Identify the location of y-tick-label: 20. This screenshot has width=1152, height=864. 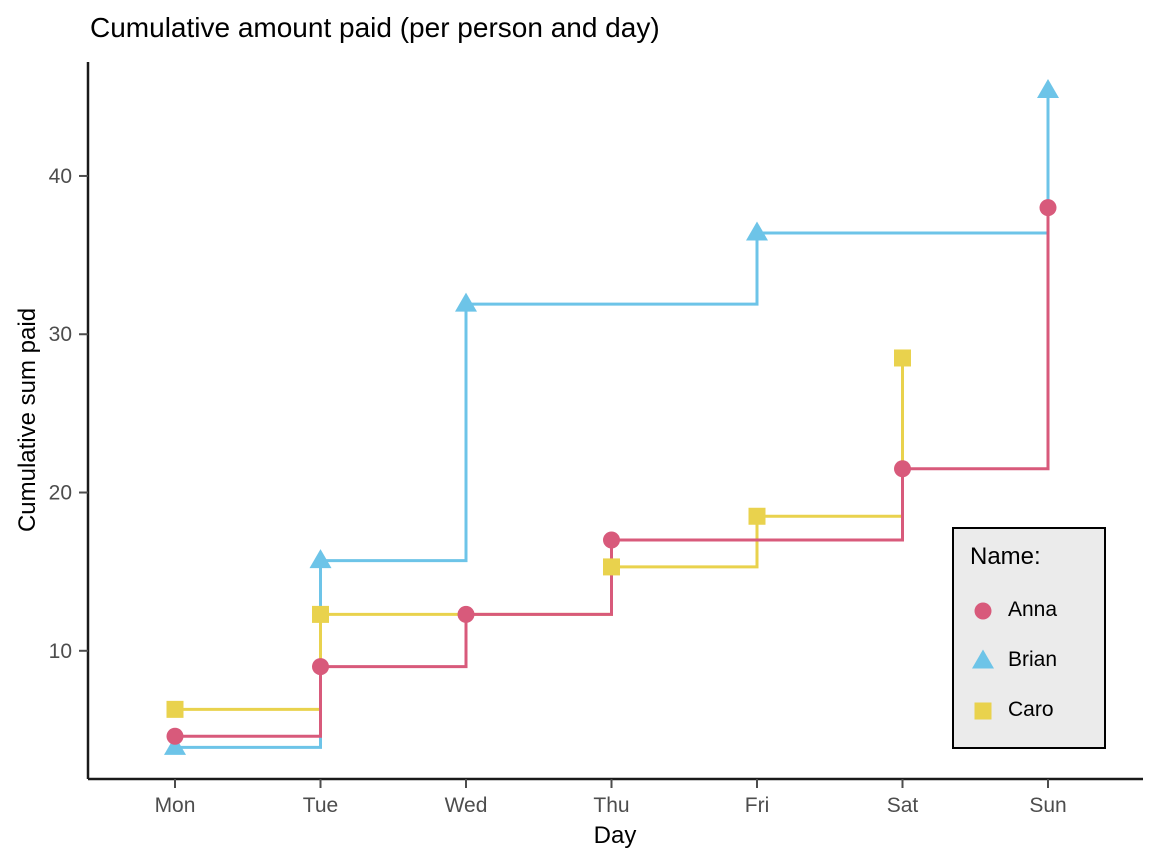
(60, 493).